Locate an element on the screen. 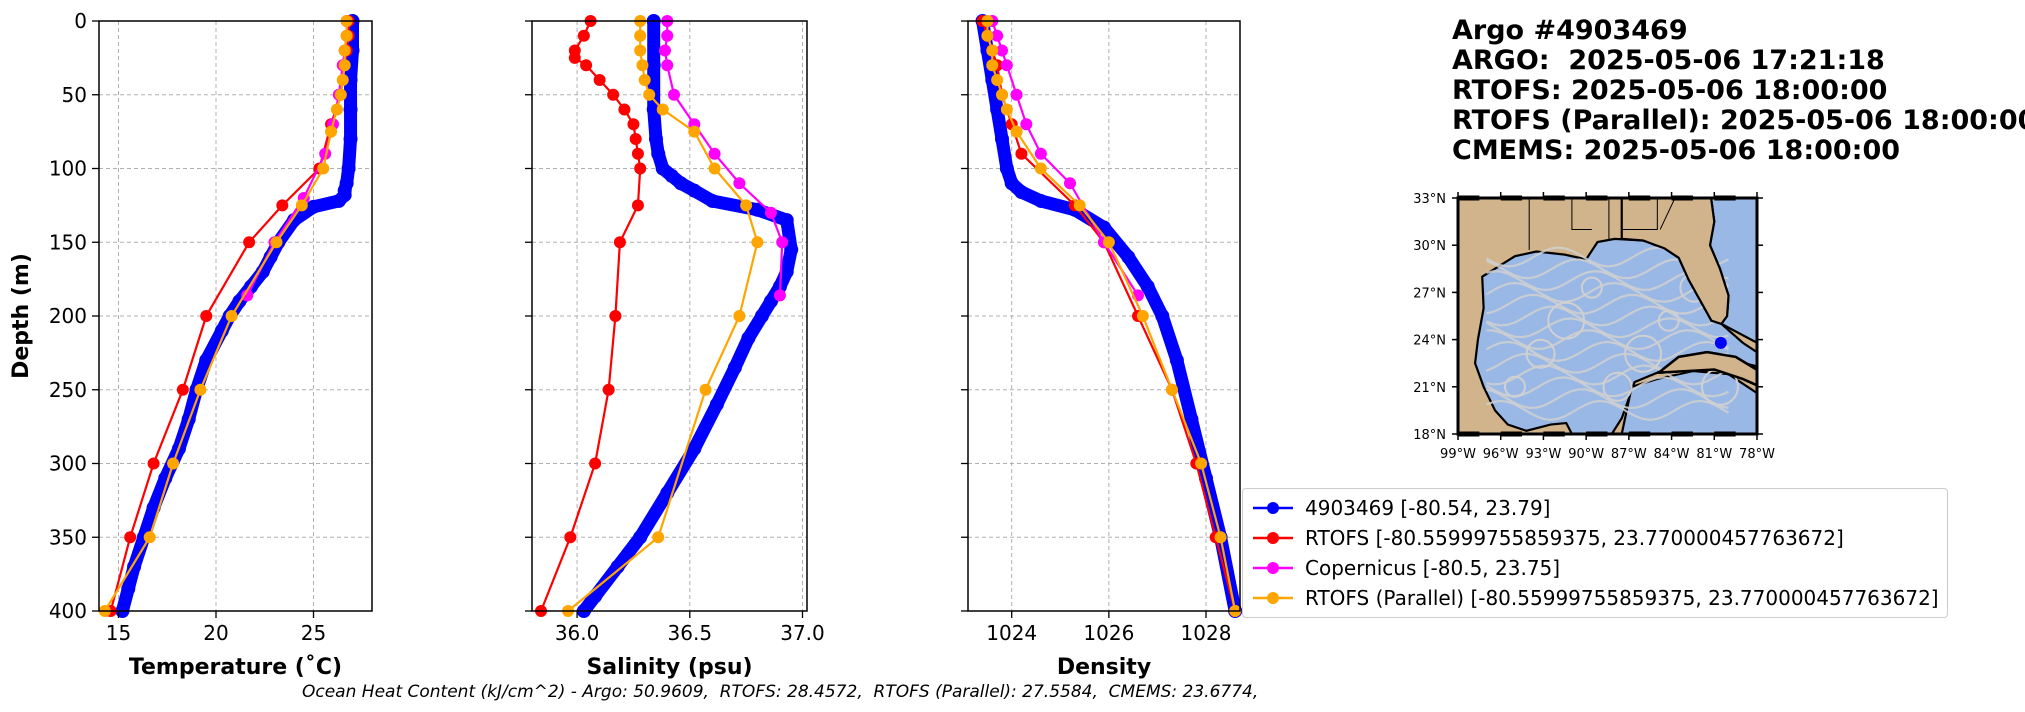  legend-label: Copernicus [-80.5, 23.75] is located at coordinates (1433, 568).